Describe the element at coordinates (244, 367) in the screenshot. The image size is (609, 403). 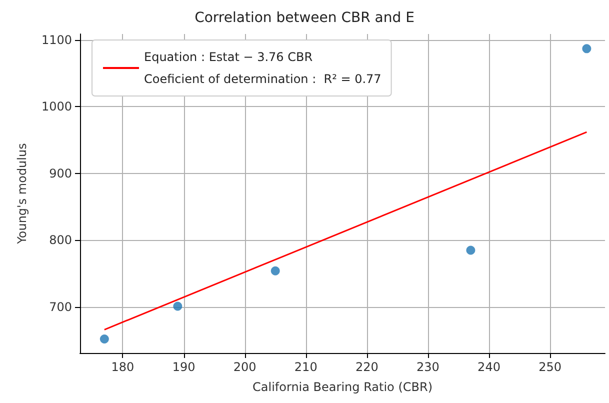
I see `x-tick-label: 200` at that location.